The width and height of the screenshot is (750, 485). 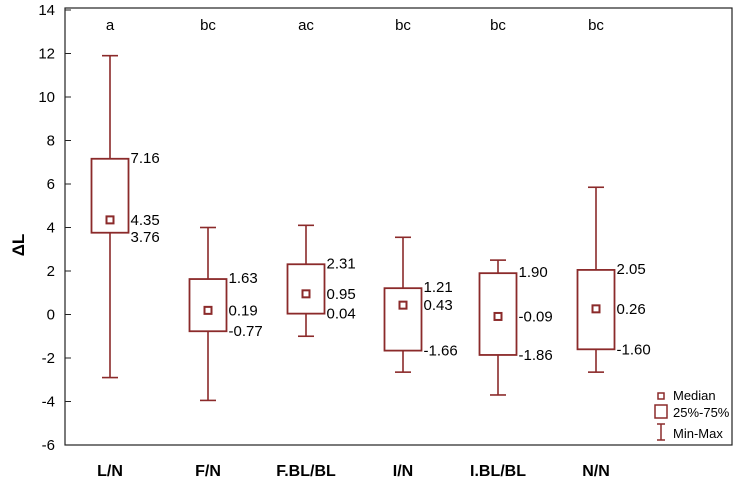 I want to click on y-tick-label: -2, so click(x=48, y=358).